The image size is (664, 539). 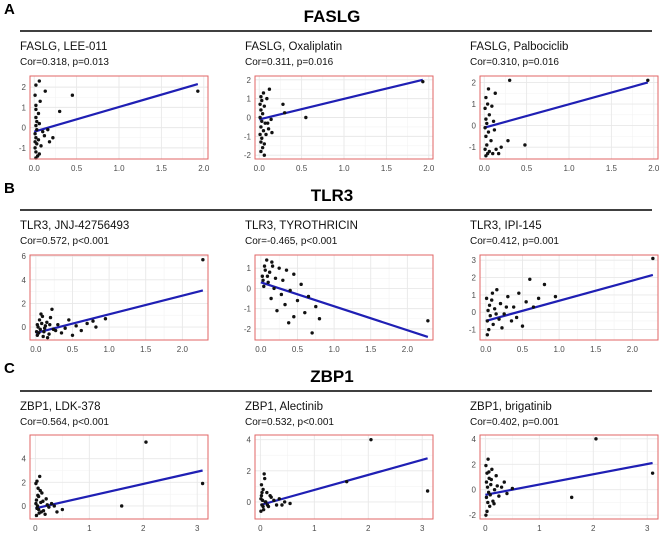 I want to click on subplot-stat: Cor=0.564, p<0.001, so click(x=64, y=422).